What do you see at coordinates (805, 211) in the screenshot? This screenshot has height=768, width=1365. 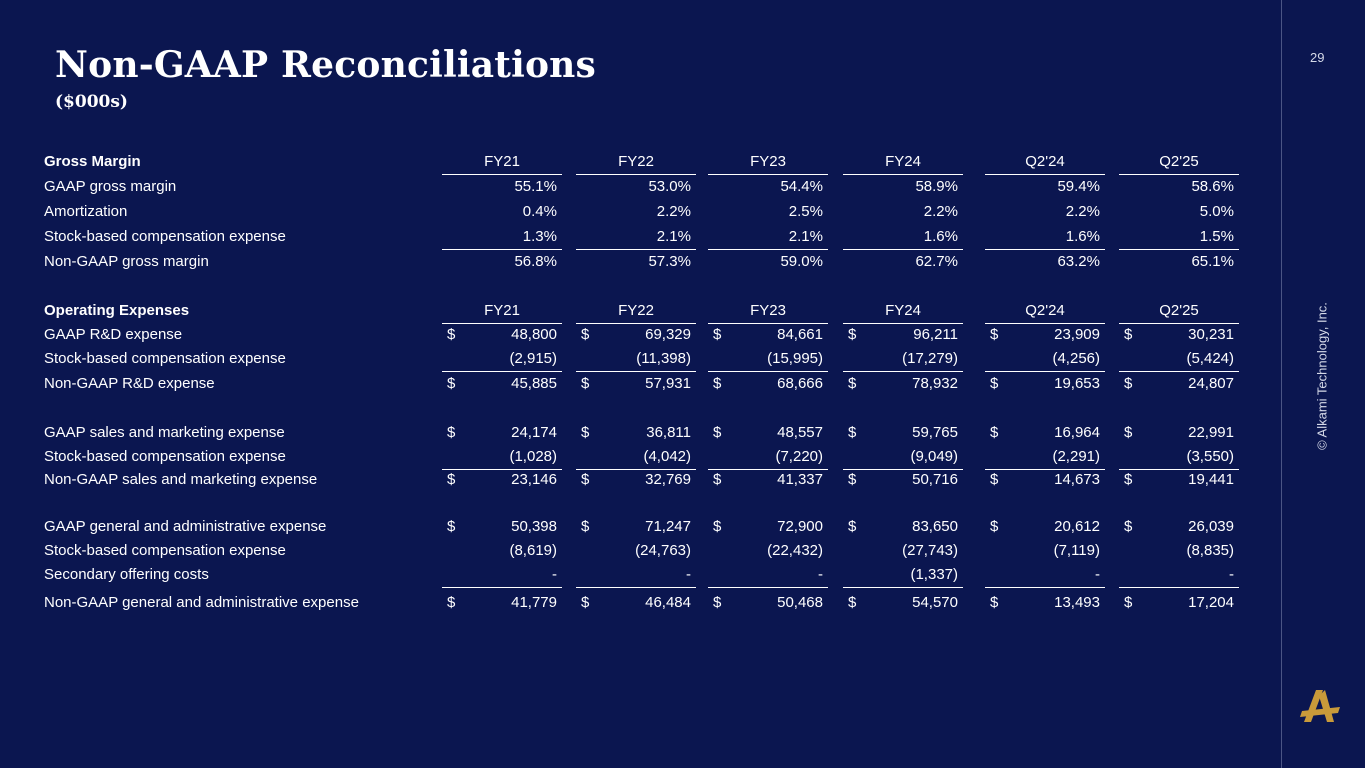 I see `table-cell: 2.5%` at bounding box center [805, 211].